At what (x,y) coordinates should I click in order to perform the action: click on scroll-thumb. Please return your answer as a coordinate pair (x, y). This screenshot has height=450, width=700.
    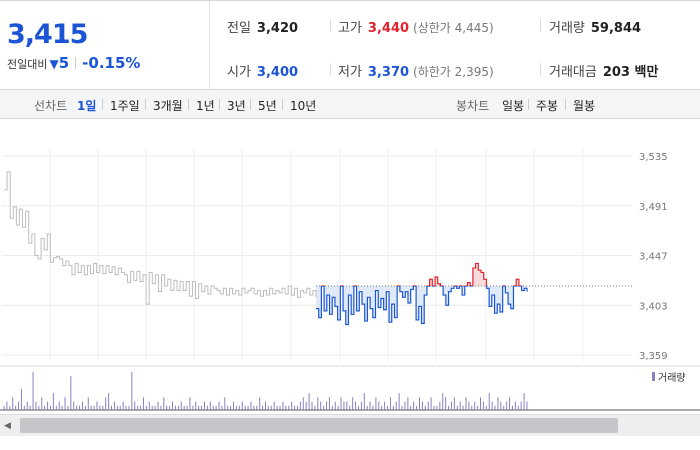
    Looking at the image, I should click on (319, 425).